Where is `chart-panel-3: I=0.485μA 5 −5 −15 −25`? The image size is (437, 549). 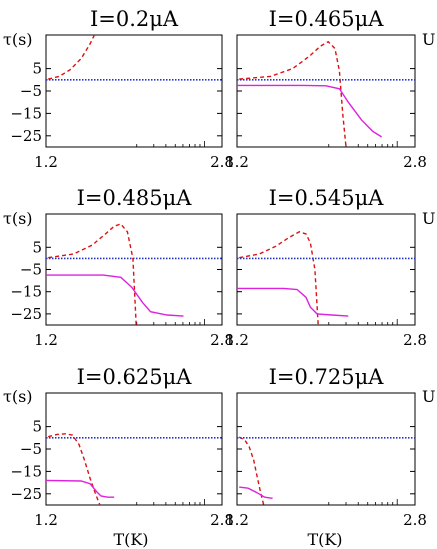
chart-panel-3: I=0.485μA 5 −5 −15 −25 is located at coordinates (116, 256).